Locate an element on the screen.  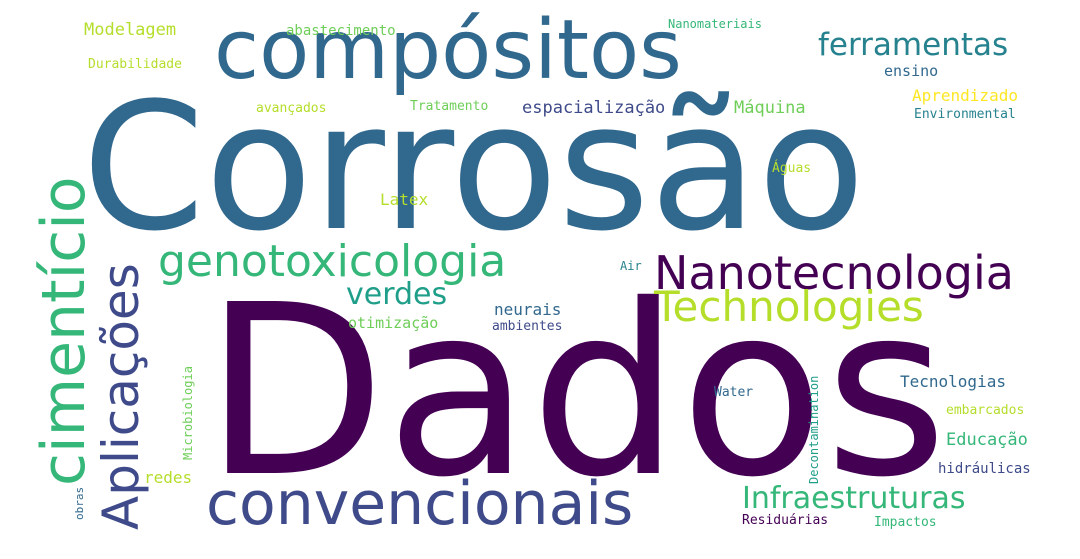
word-nanotecnologia: Nanotecnologia is located at coordinates (834, 273).